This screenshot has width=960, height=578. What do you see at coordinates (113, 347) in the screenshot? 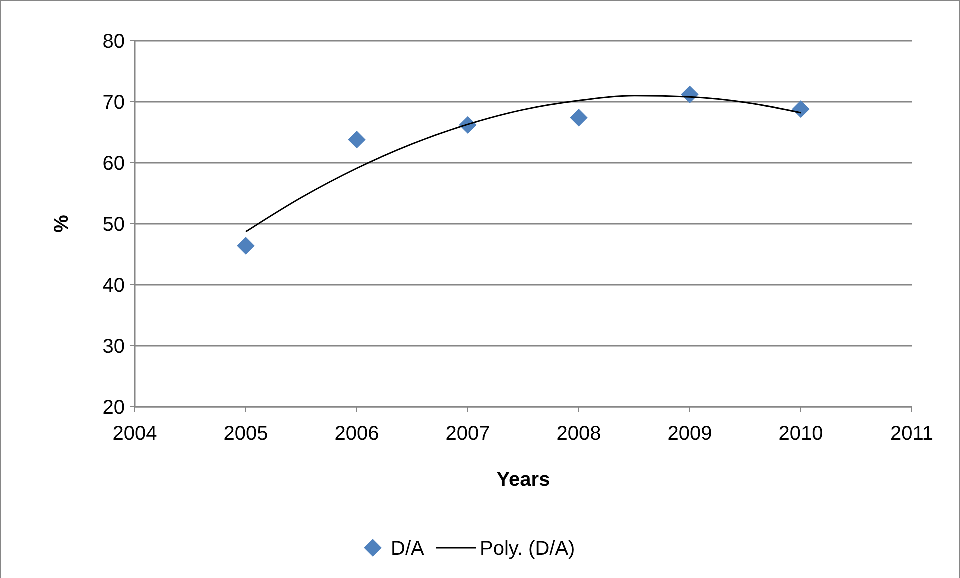
I see `y-tick-label: 30` at bounding box center [113, 347].